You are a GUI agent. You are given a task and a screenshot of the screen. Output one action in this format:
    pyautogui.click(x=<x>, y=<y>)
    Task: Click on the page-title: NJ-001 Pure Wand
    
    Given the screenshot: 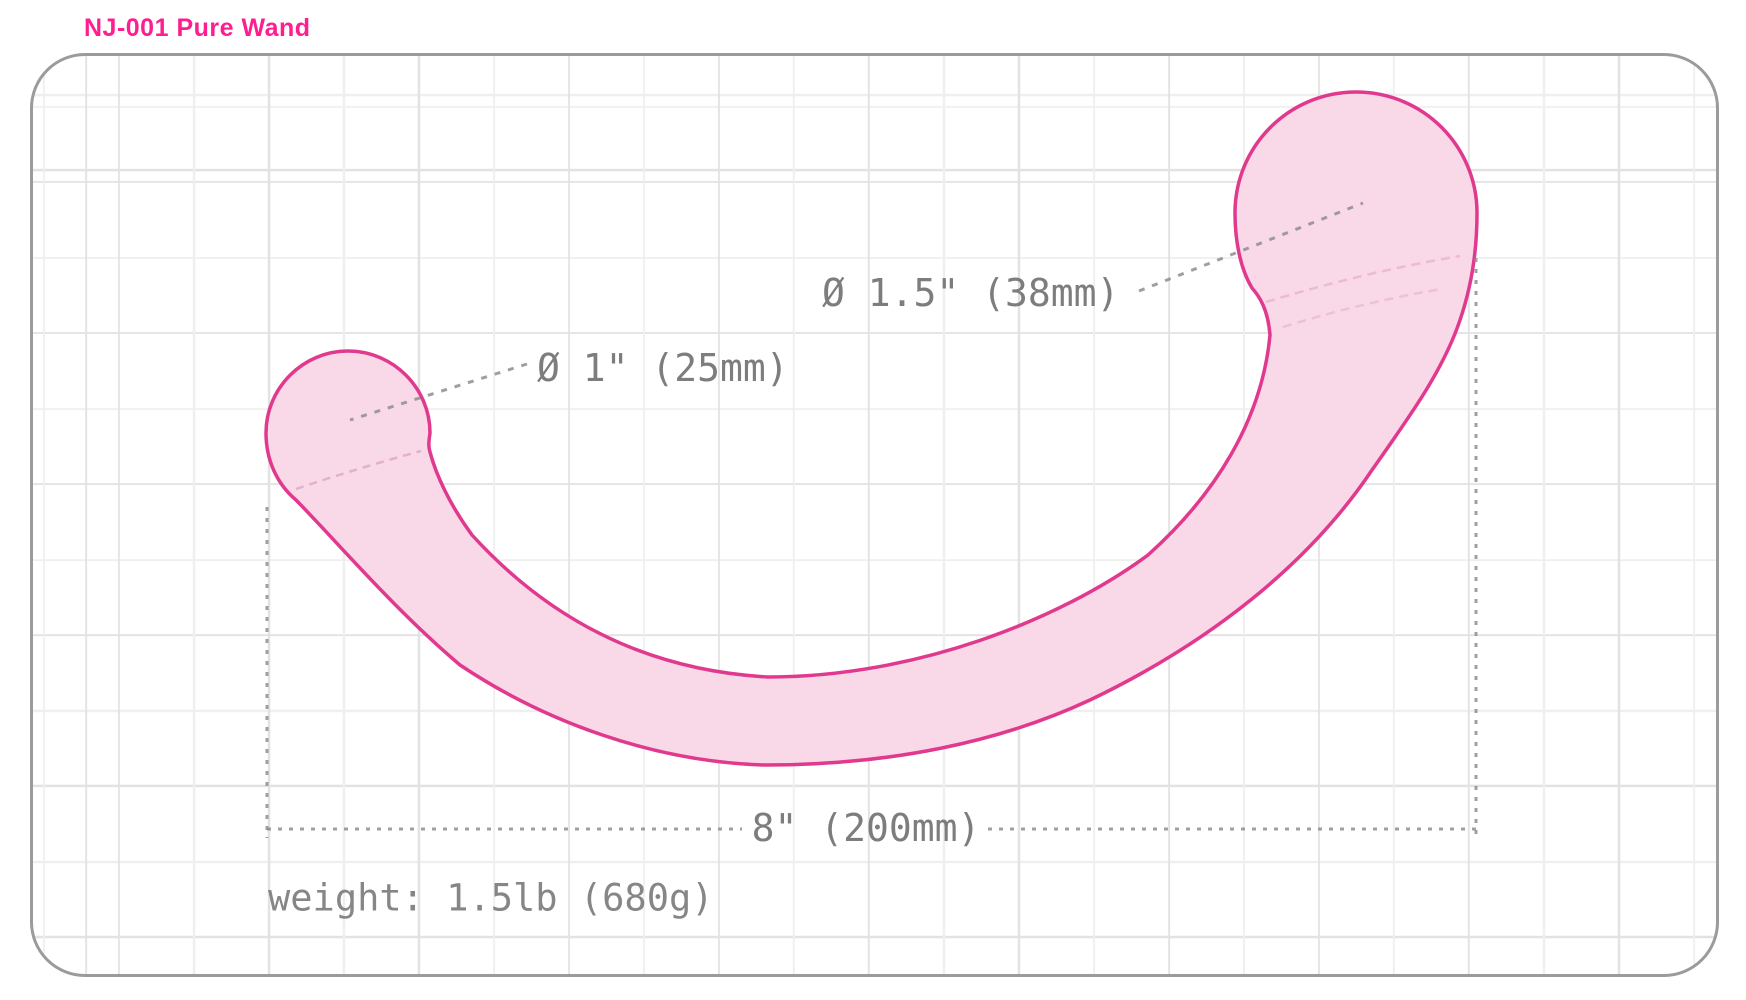 What is the action you would take?
    pyautogui.click(x=197, y=28)
    